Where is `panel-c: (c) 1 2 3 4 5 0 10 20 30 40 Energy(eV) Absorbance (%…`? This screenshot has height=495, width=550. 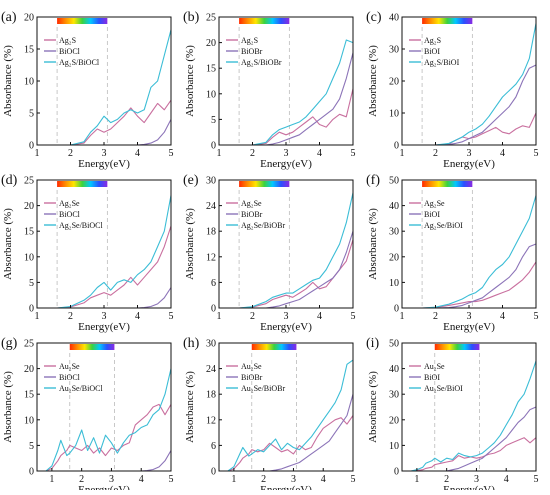
panel-c: (c) 1 2 3 4 5 0 10 20 30 40 Energy(eV) Absorbance (%… is located at coordinates (452, 90).